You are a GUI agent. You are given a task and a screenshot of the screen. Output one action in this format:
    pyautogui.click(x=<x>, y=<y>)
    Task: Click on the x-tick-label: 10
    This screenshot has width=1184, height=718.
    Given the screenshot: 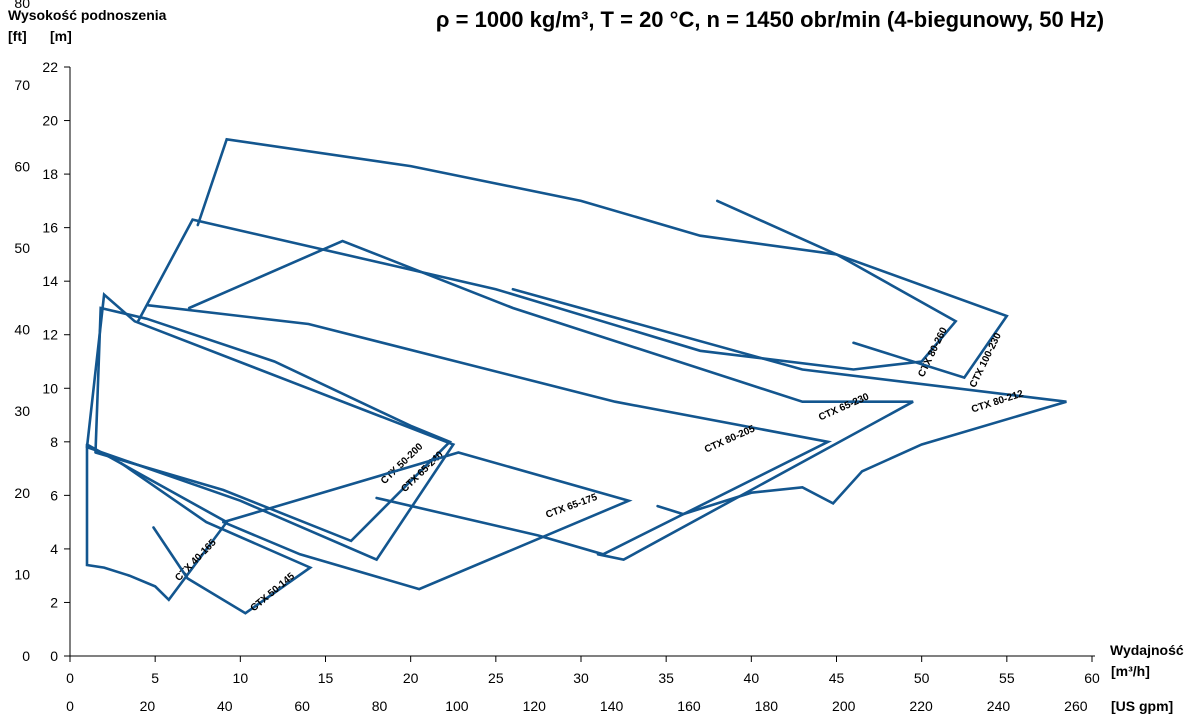 What is the action you would take?
    pyautogui.click(x=241, y=678)
    